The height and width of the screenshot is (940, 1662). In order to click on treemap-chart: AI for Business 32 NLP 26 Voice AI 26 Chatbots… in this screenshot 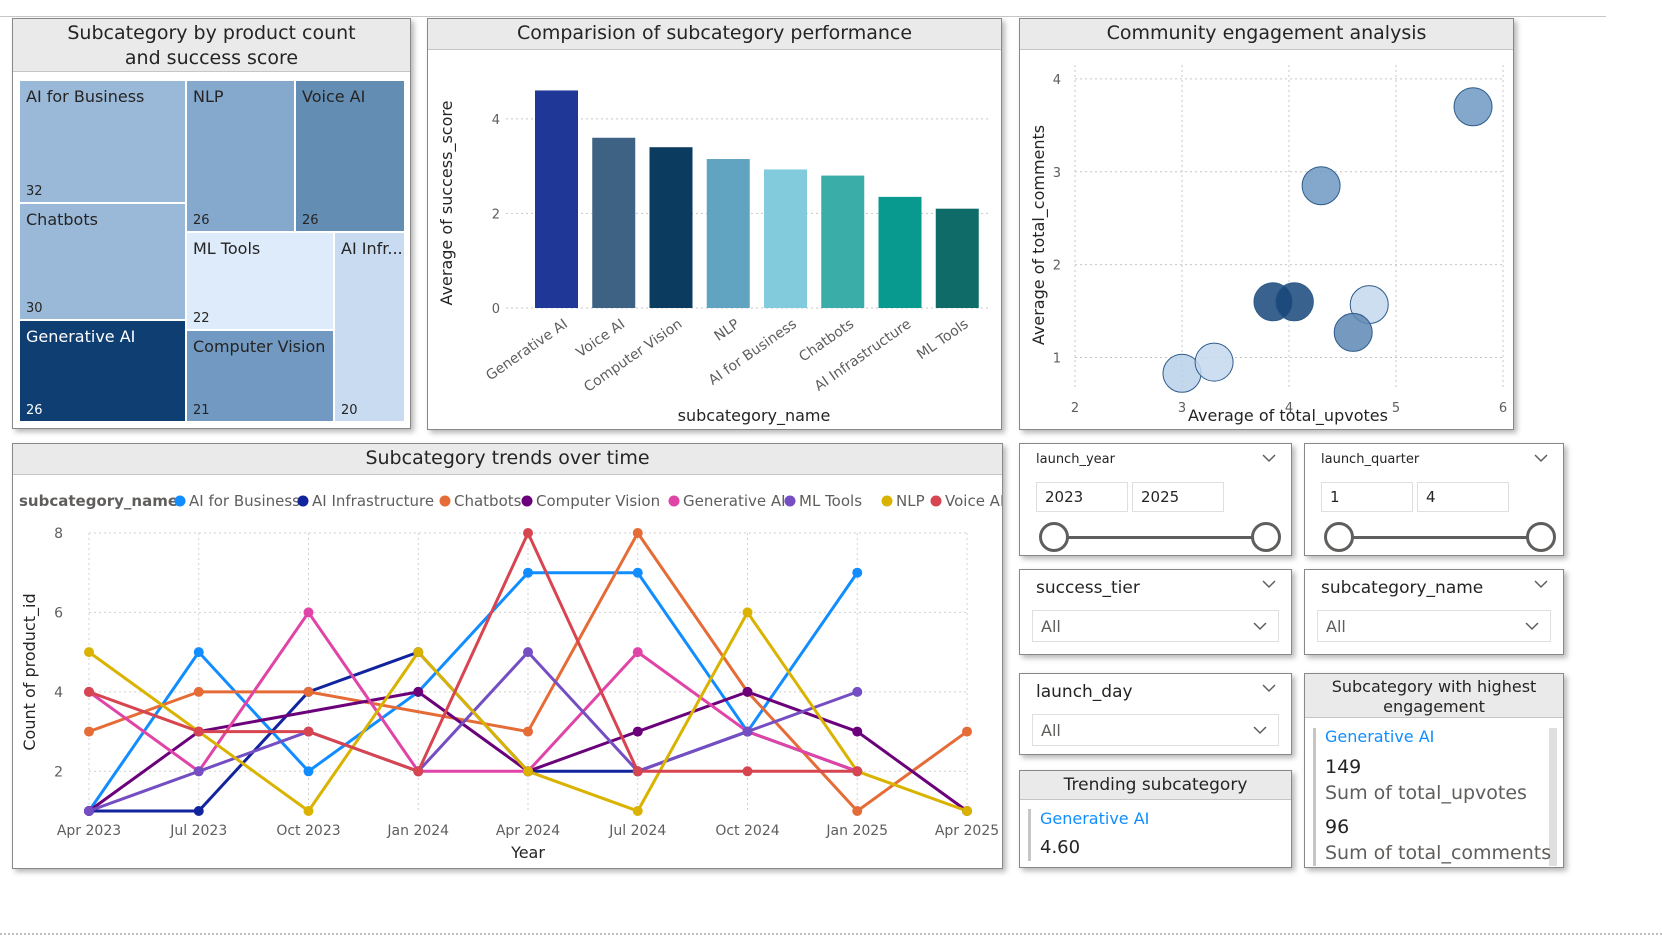, I will do `click(212, 251)`.